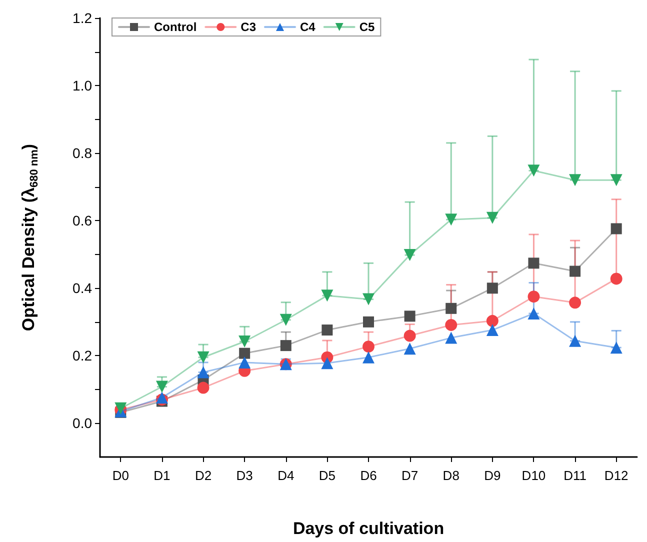  I want to click on x-tick-label: D0, so click(120, 475).